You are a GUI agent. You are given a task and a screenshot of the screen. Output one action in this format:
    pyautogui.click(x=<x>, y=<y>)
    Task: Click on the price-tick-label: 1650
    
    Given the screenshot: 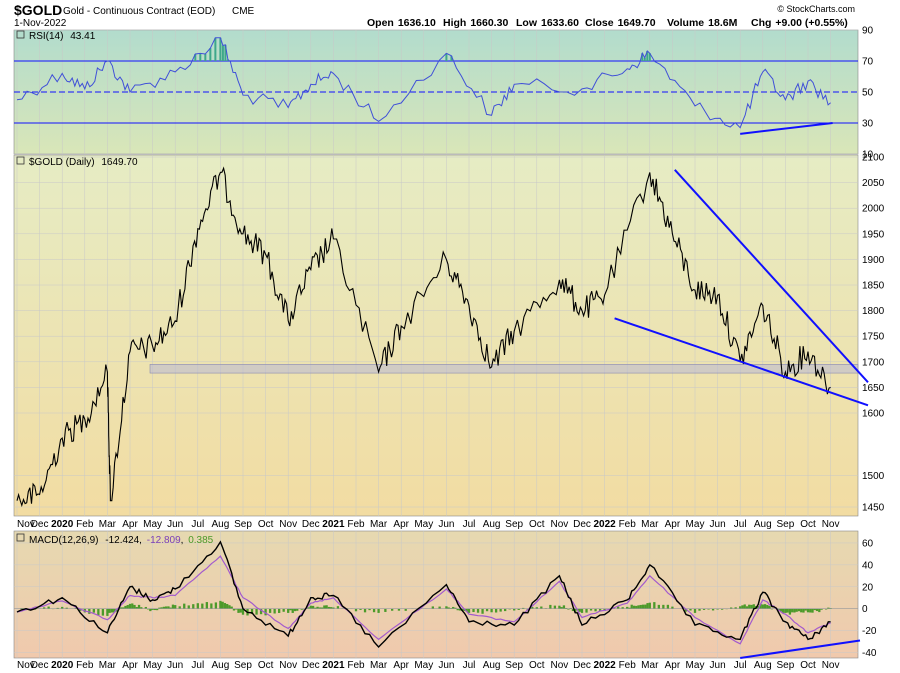 What is the action you would take?
    pyautogui.click(x=873, y=388)
    